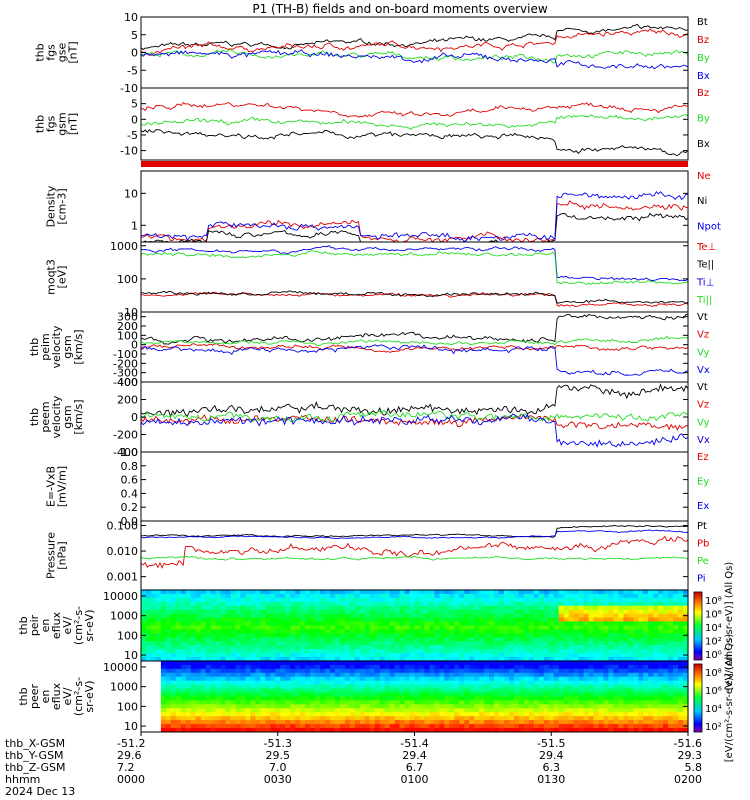 Image resolution: width=750 pixels, height=800 pixels. What do you see at coordinates (278, 767) in the screenshot?
I see `footer-value: 7.0` at bounding box center [278, 767].